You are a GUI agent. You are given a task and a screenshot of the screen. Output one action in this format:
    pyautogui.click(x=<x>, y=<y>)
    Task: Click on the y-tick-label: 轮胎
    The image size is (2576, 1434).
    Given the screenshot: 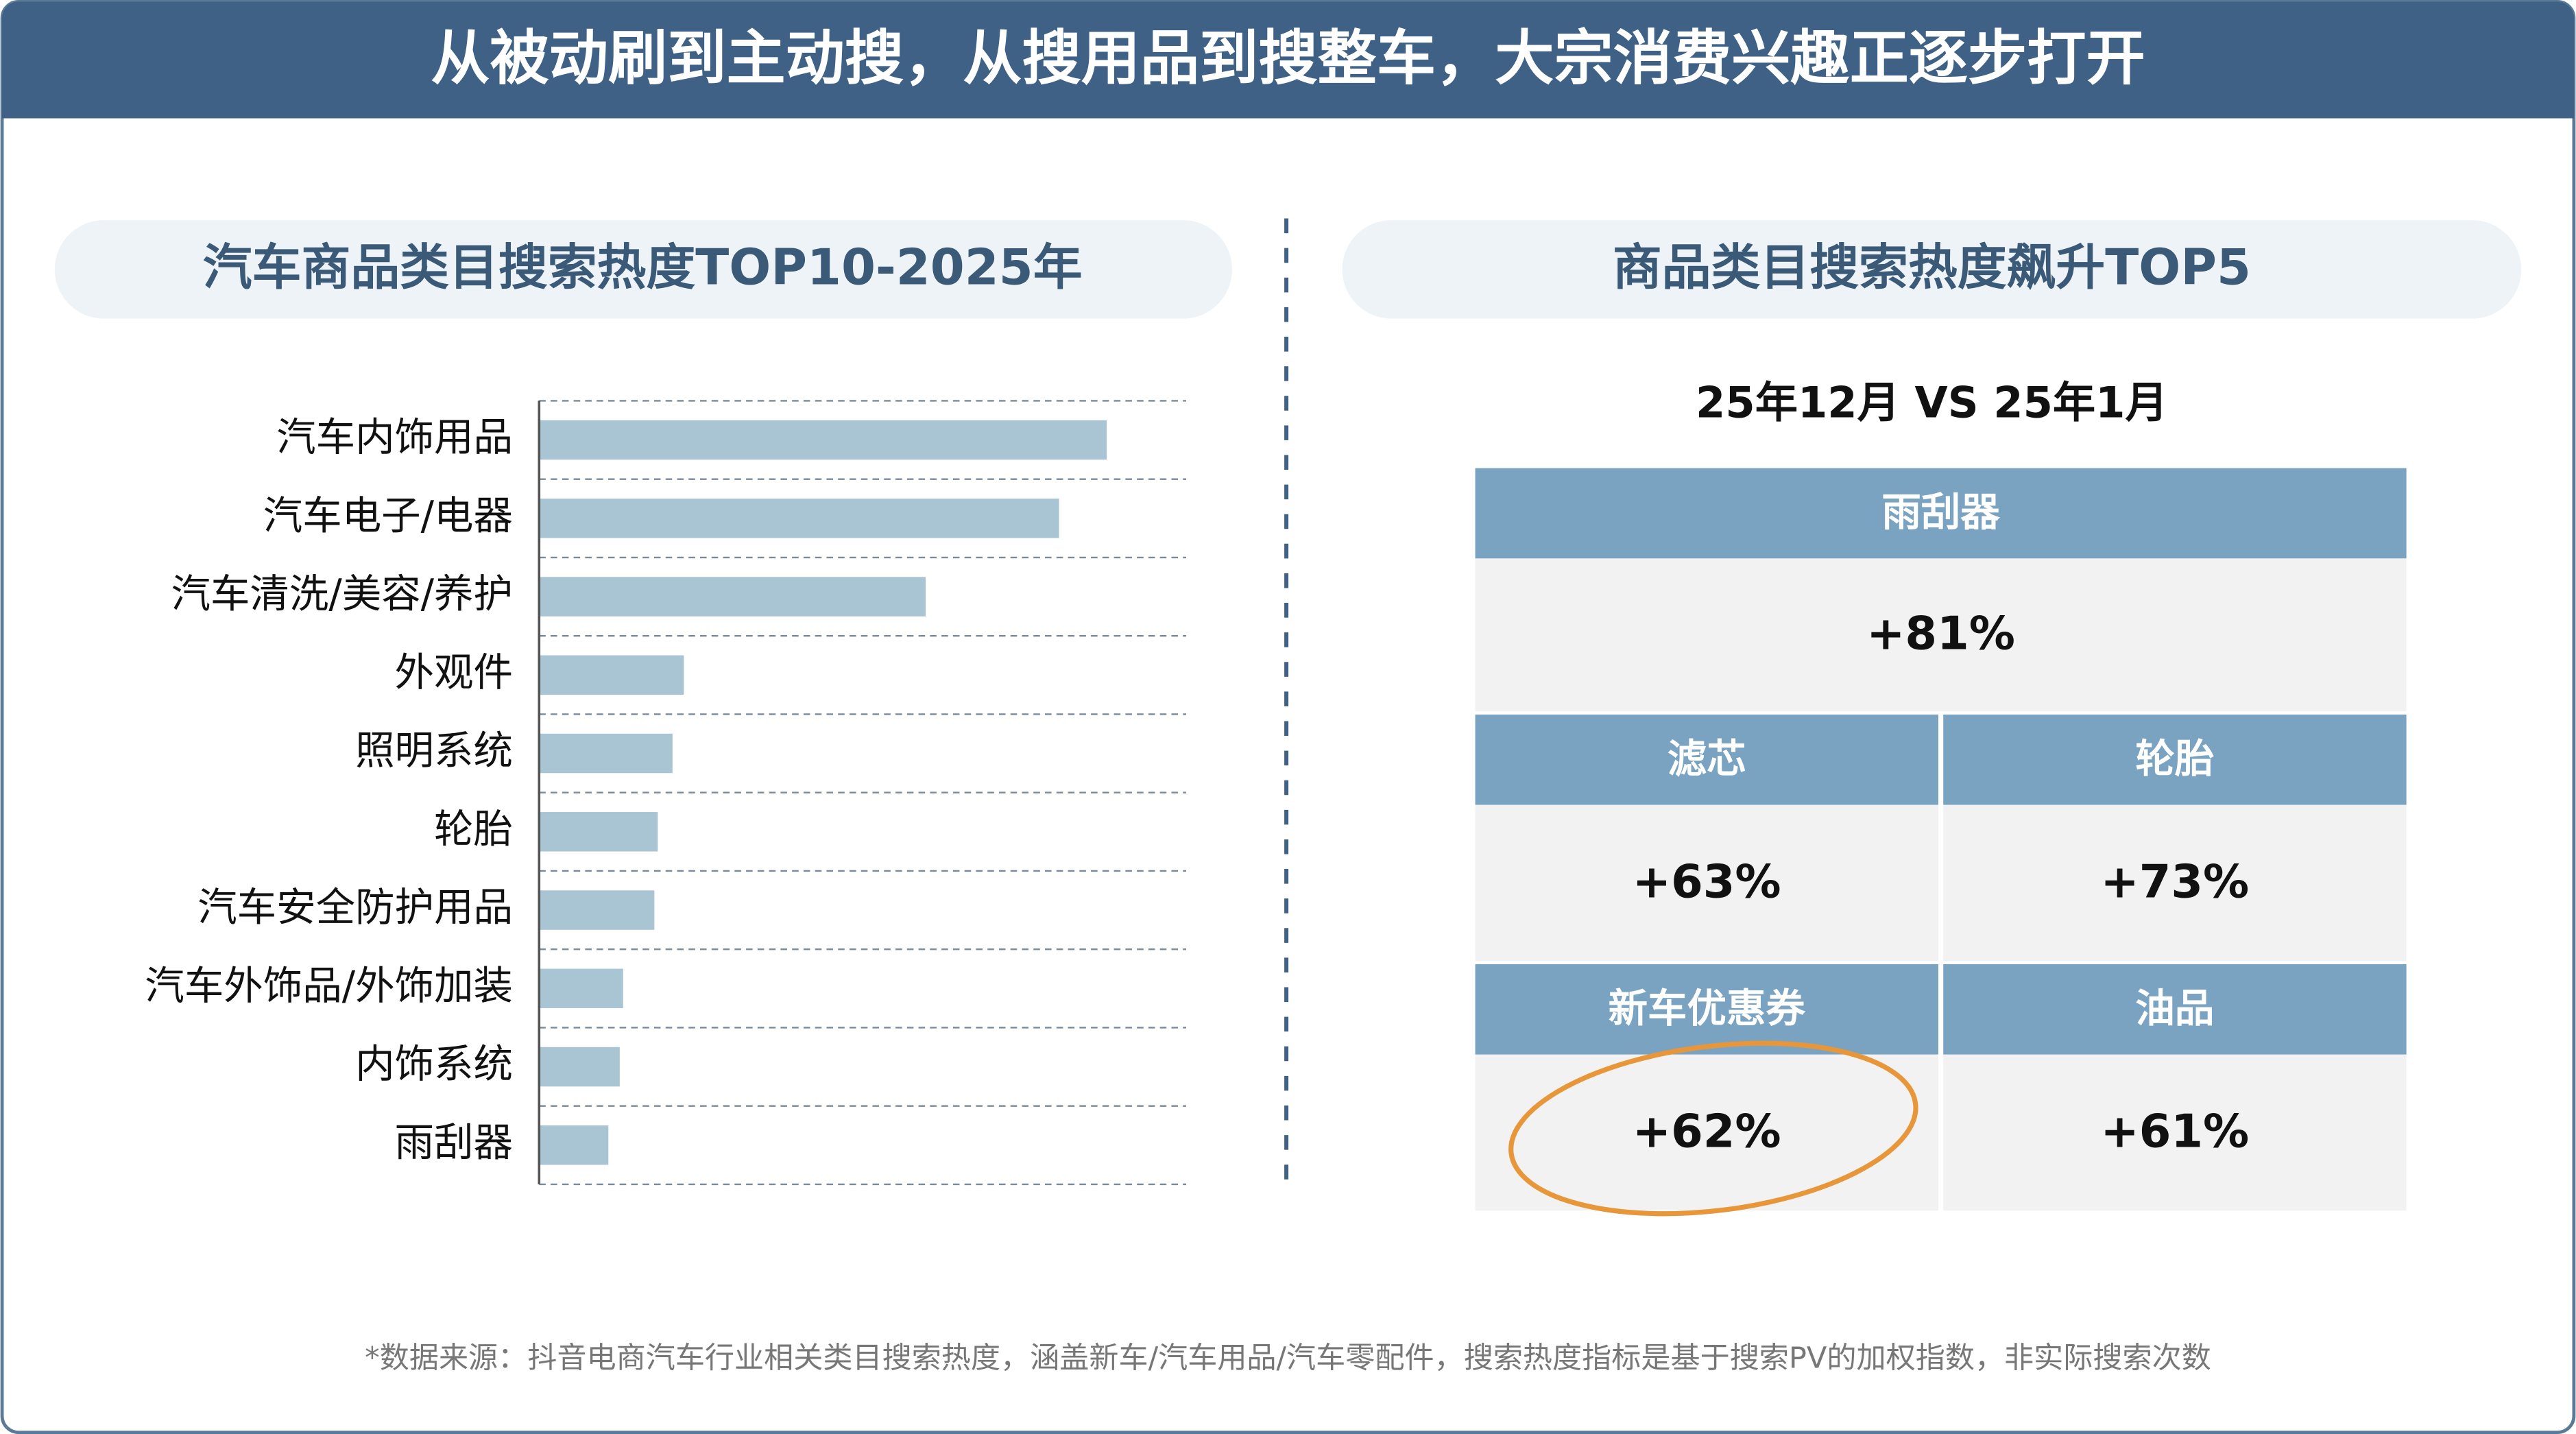 What is the action you would take?
    pyautogui.click(x=474, y=829)
    